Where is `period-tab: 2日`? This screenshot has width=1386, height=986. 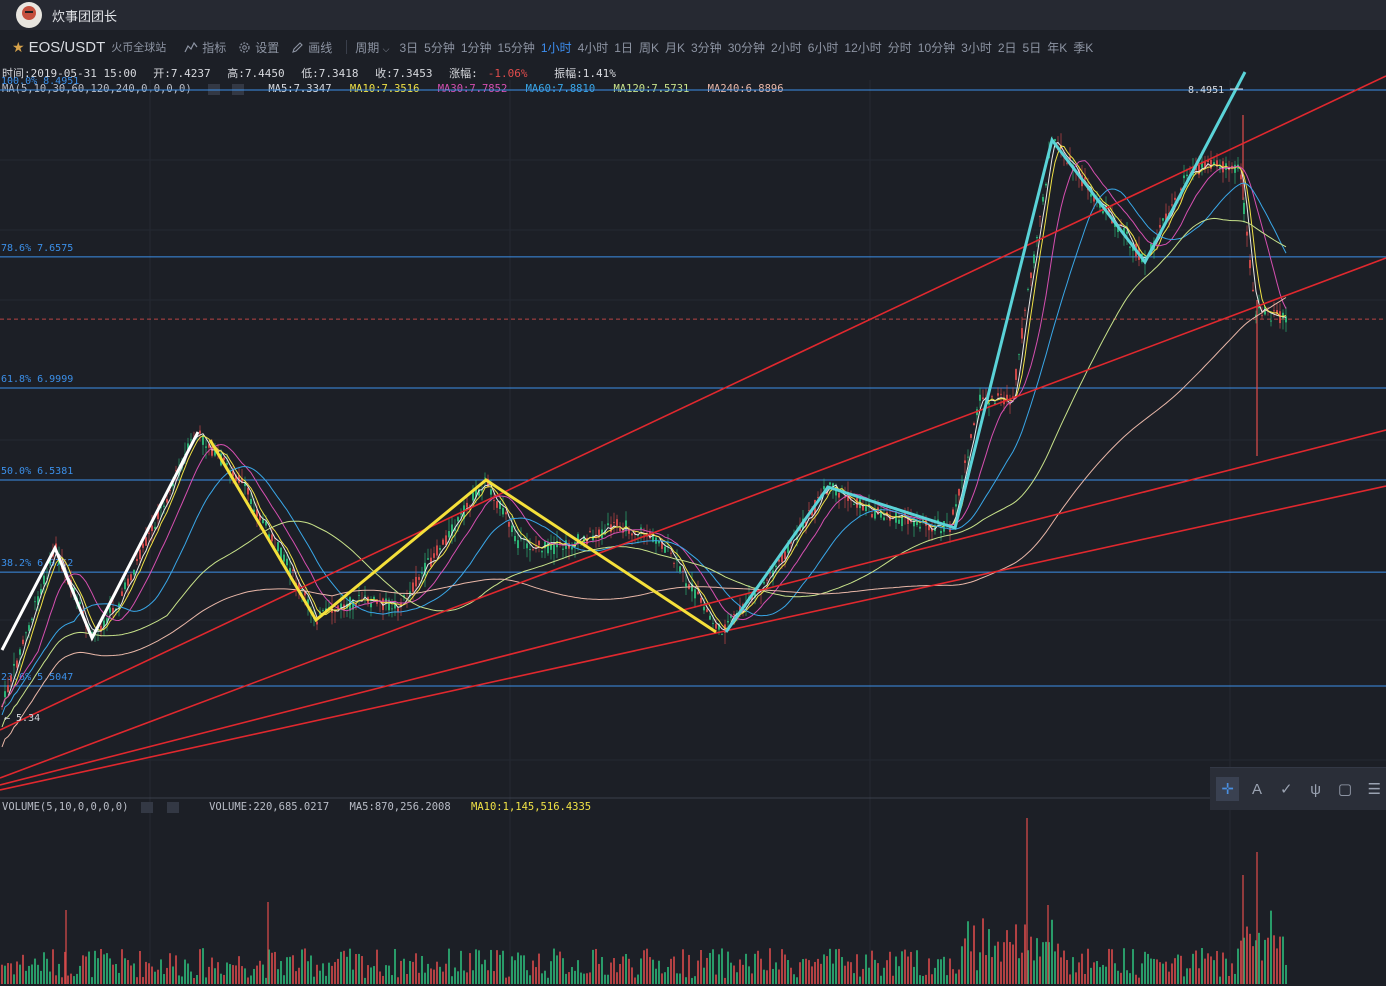 period-tab: 2日 is located at coordinates (1007, 47).